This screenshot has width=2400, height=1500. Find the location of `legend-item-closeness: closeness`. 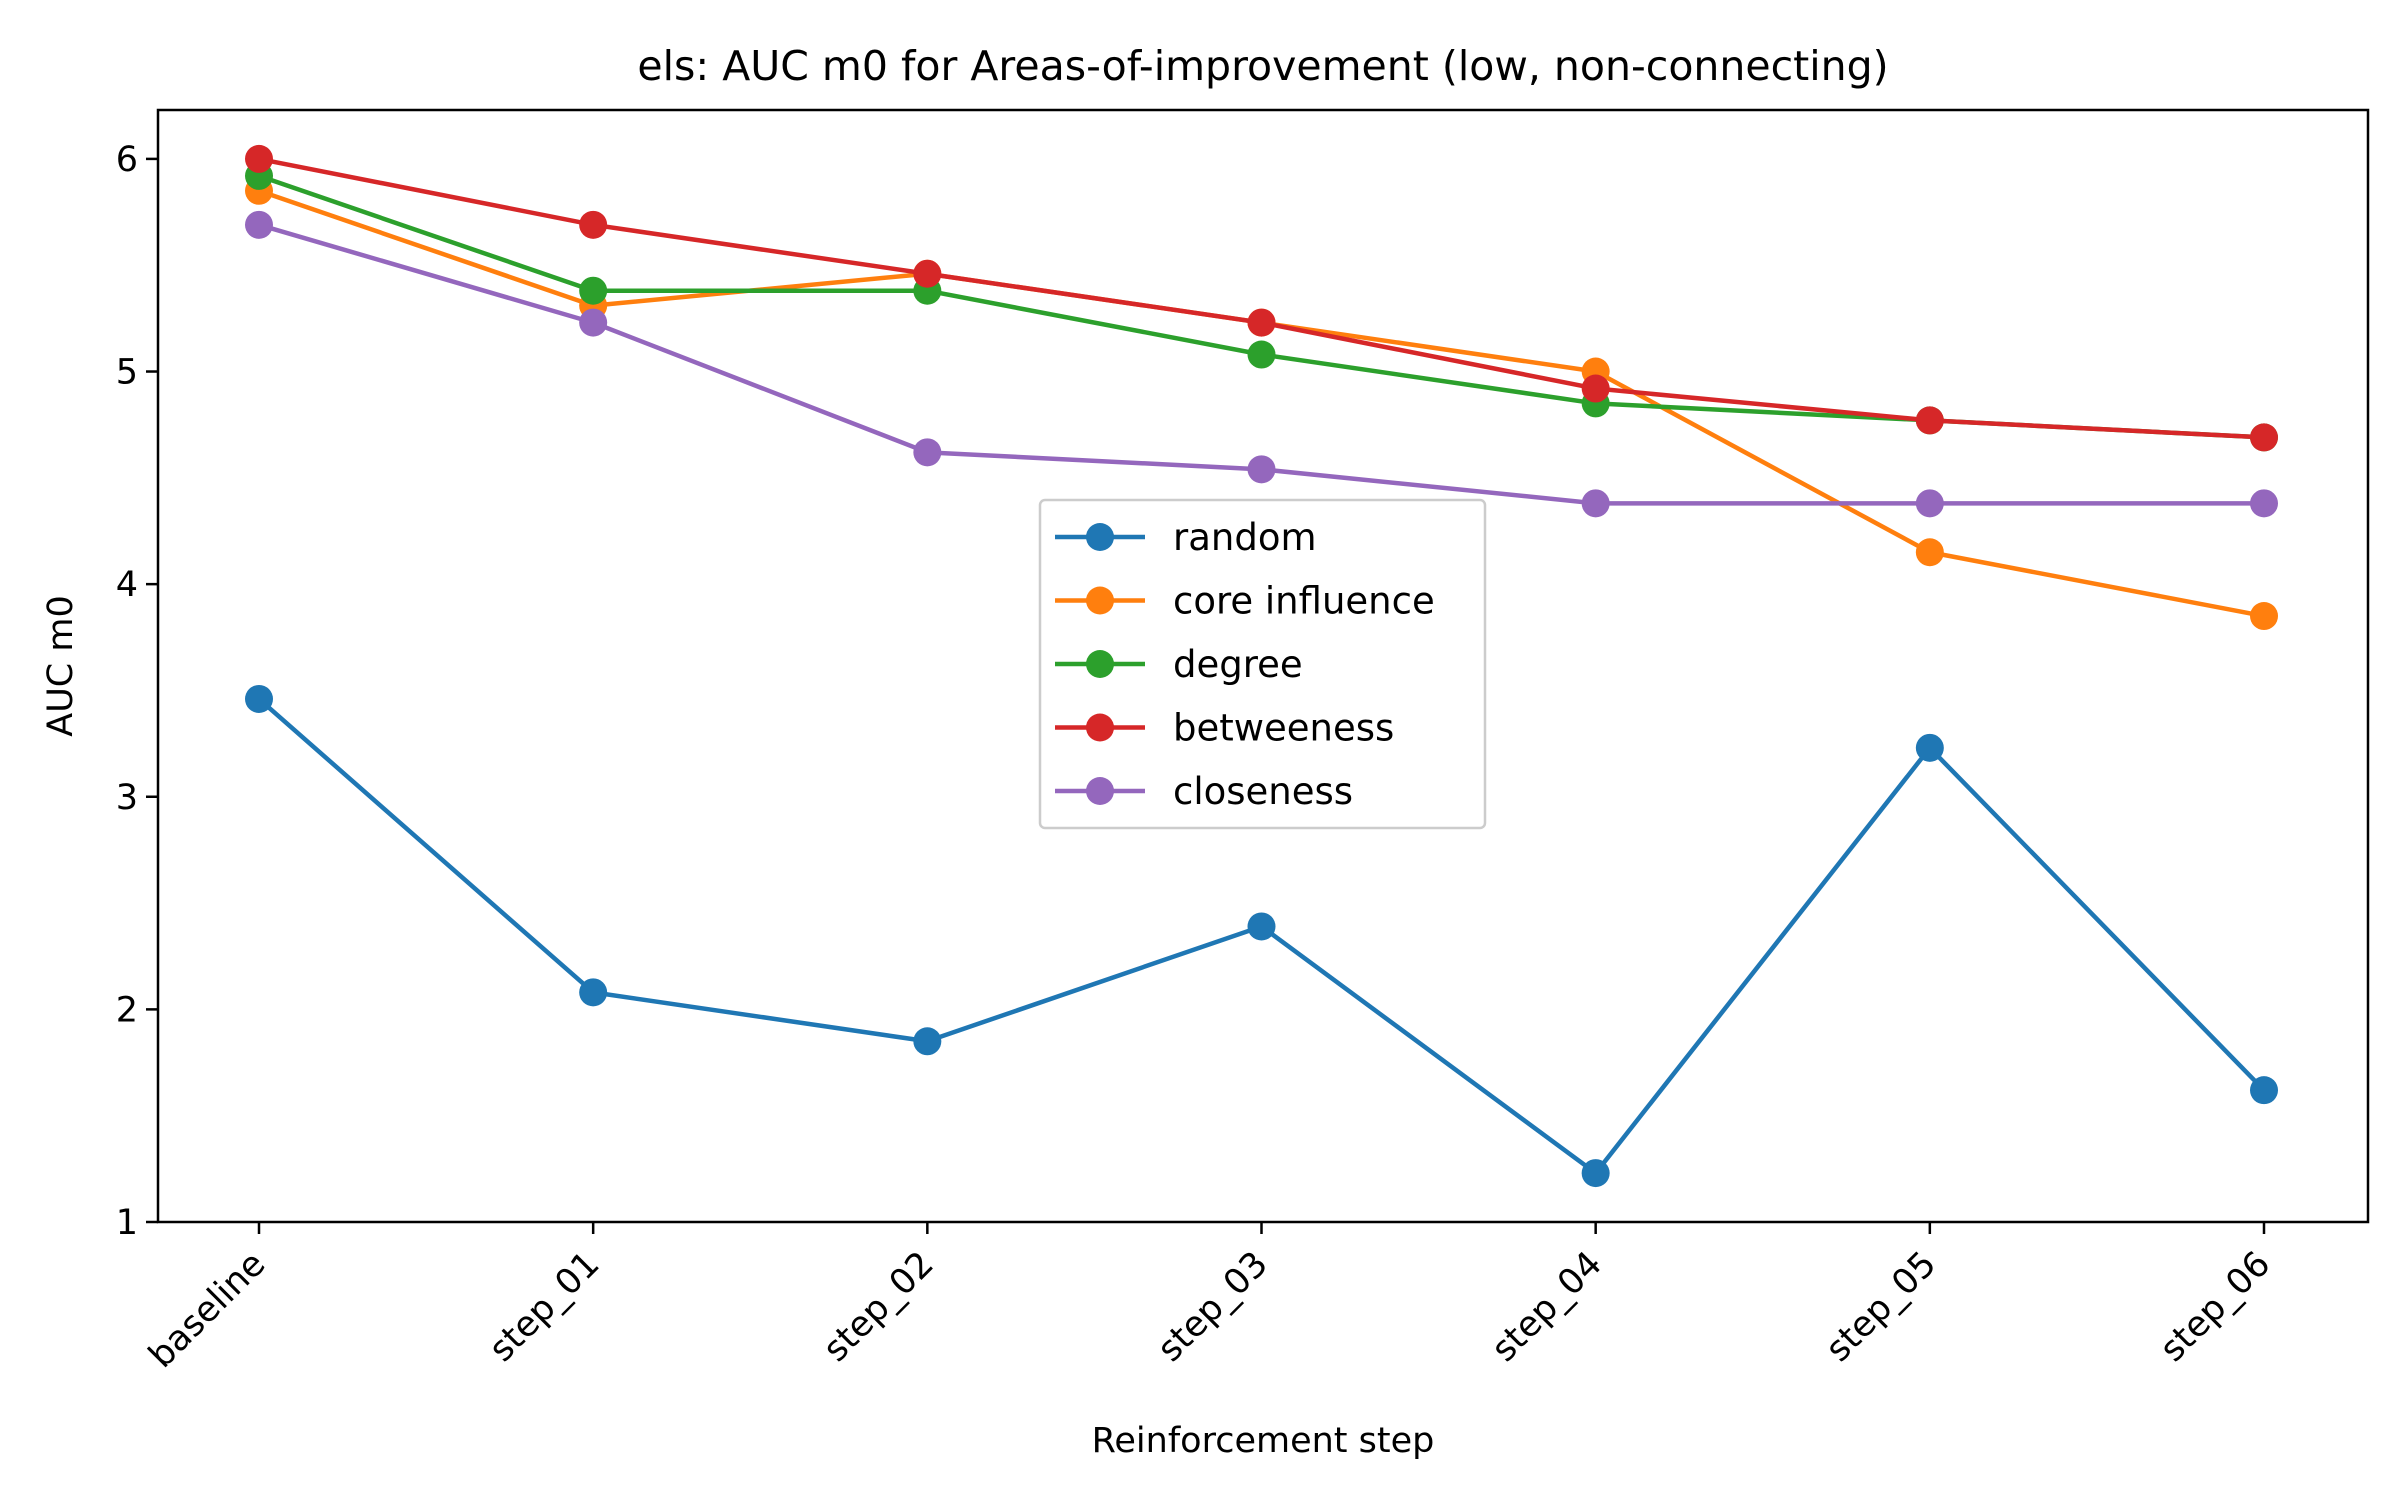

legend-item-closeness: closeness is located at coordinates (1204, 791).